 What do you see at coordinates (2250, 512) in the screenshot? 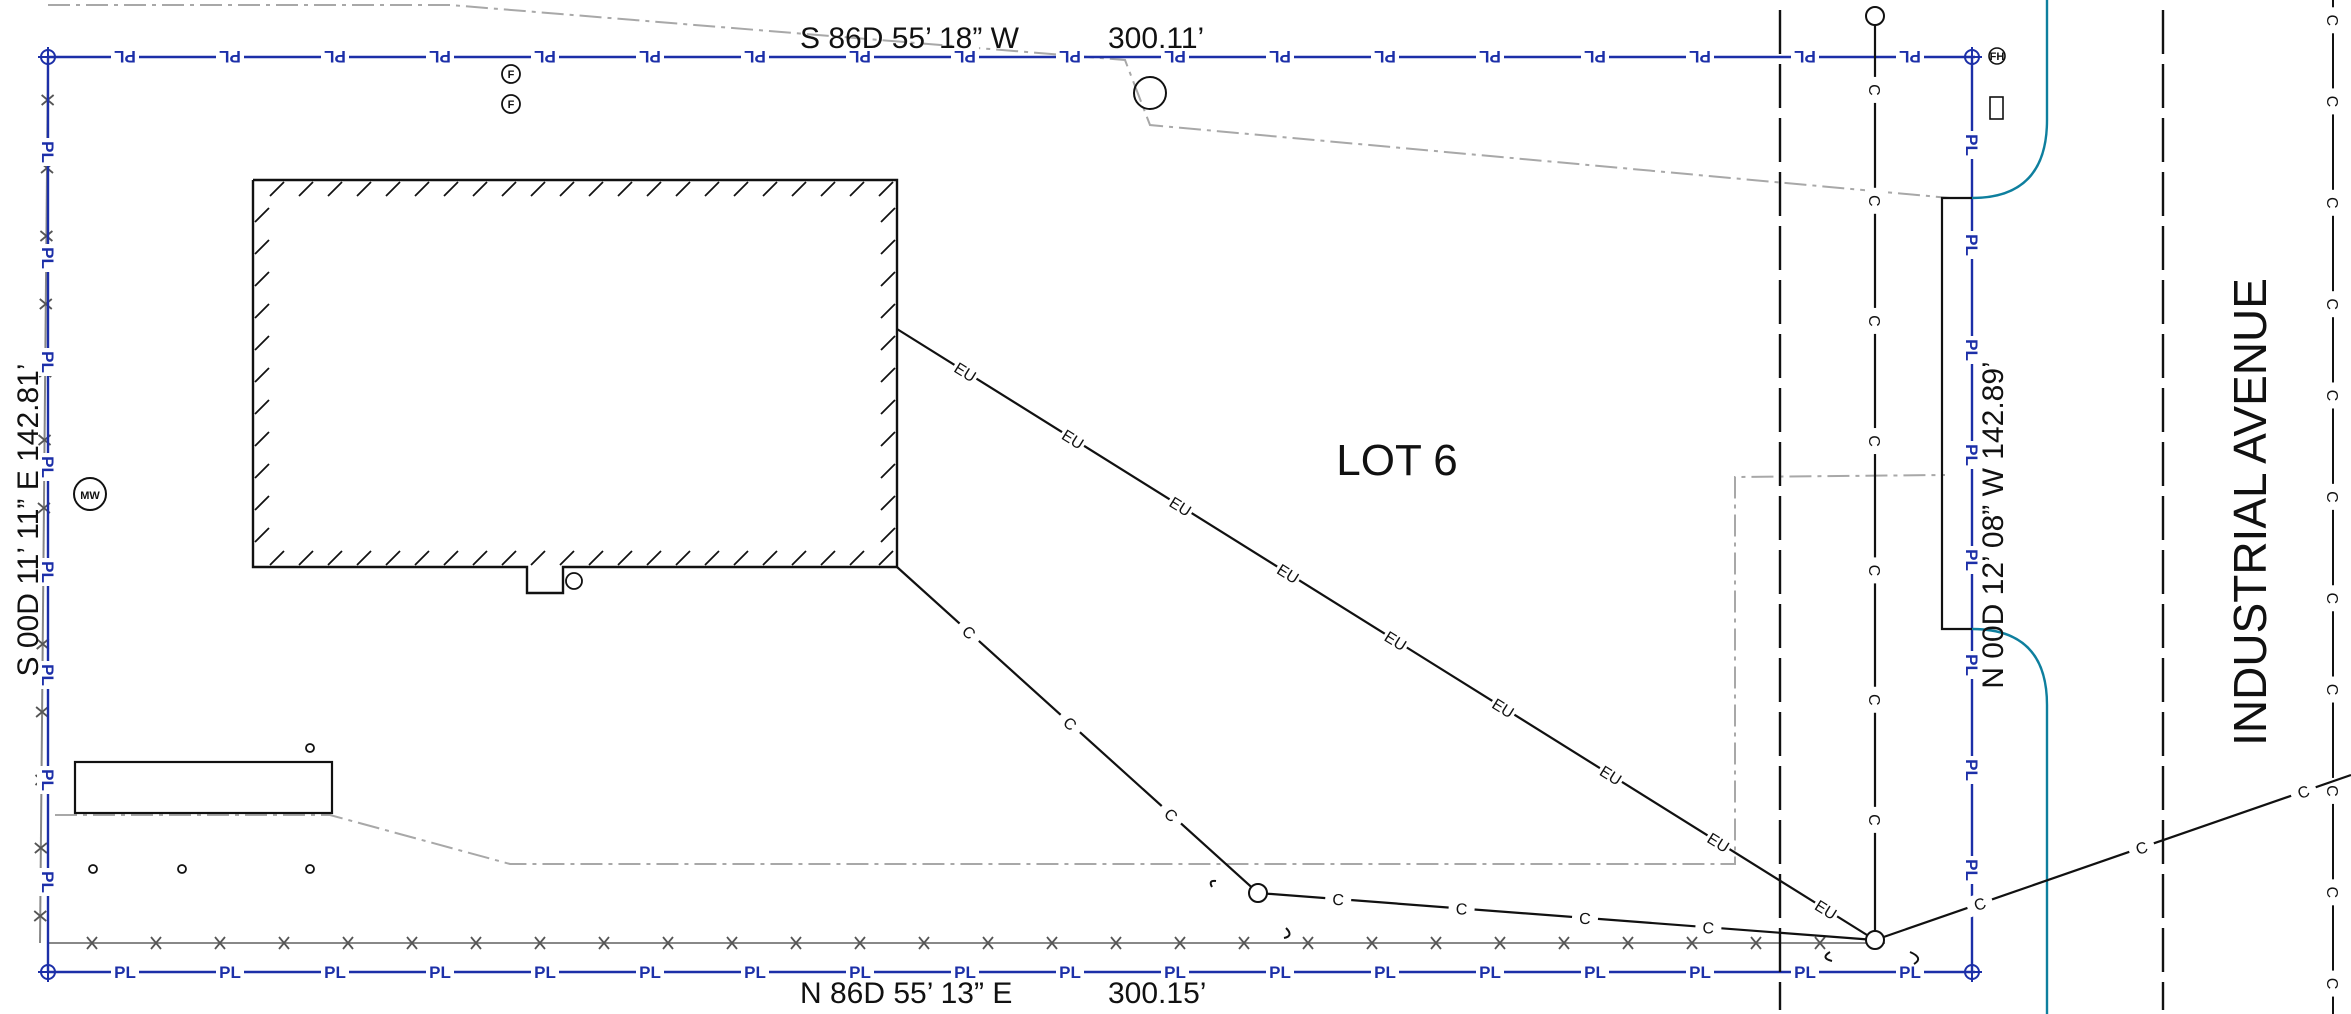
I see `street-name-label: INDUSTRIAL AVENUE` at bounding box center [2250, 512].